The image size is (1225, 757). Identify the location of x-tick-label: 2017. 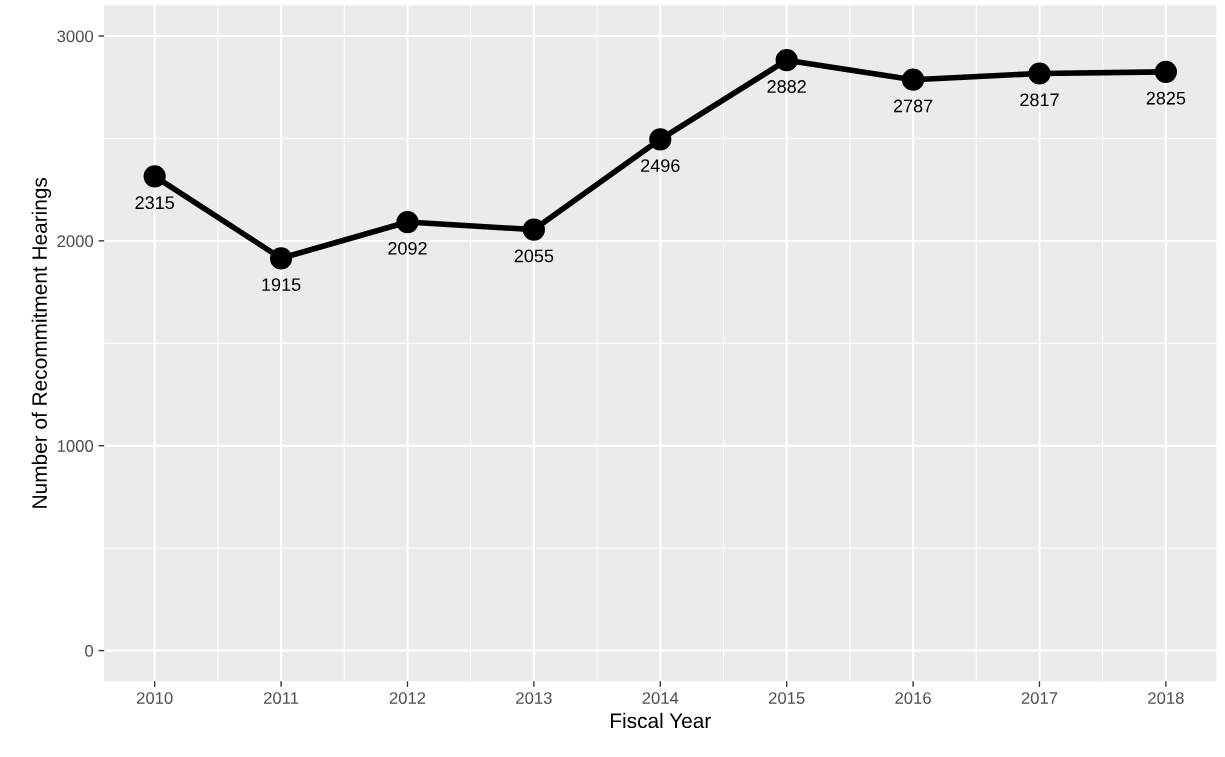
(1039, 698).